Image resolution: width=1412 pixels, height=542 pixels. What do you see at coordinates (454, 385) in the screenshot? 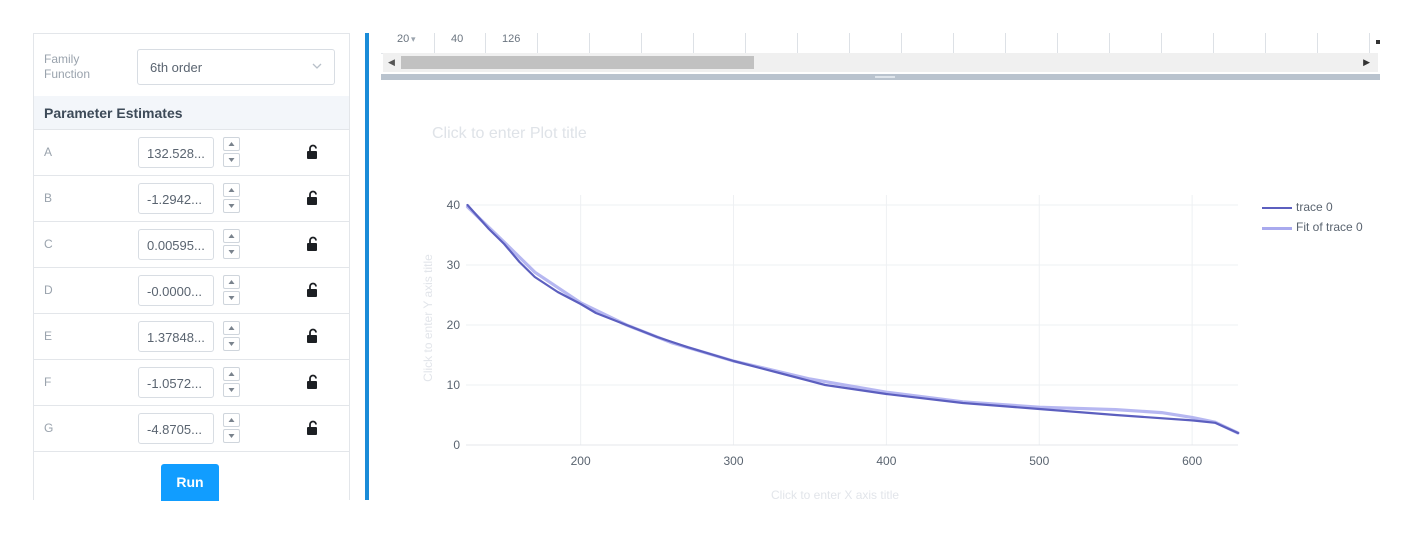
I see `y-tick-label: 10` at bounding box center [454, 385].